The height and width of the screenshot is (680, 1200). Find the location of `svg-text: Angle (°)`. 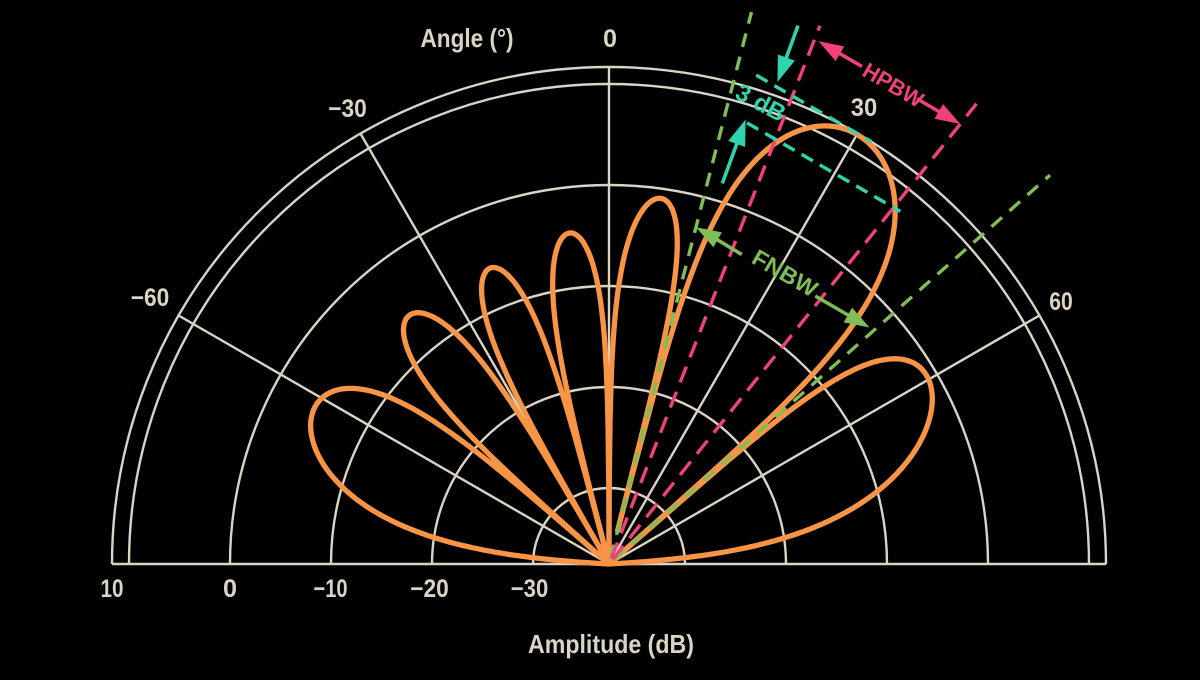

svg-text: Angle (°) is located at coordinates (467, 38).